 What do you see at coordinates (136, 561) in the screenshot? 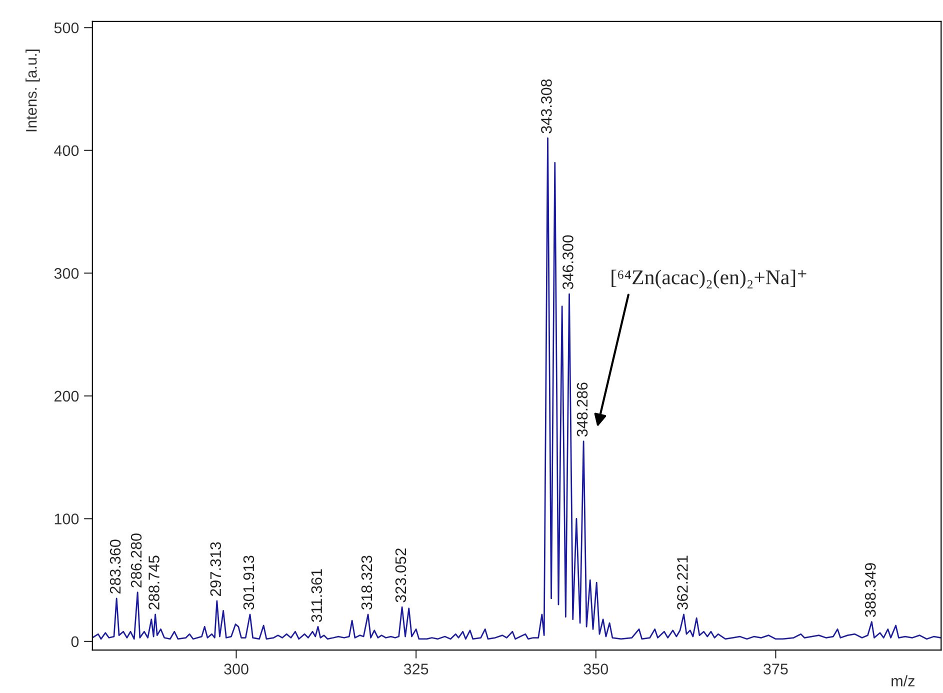
I see `annotation: 286.280` at bounding box center [136, 561].